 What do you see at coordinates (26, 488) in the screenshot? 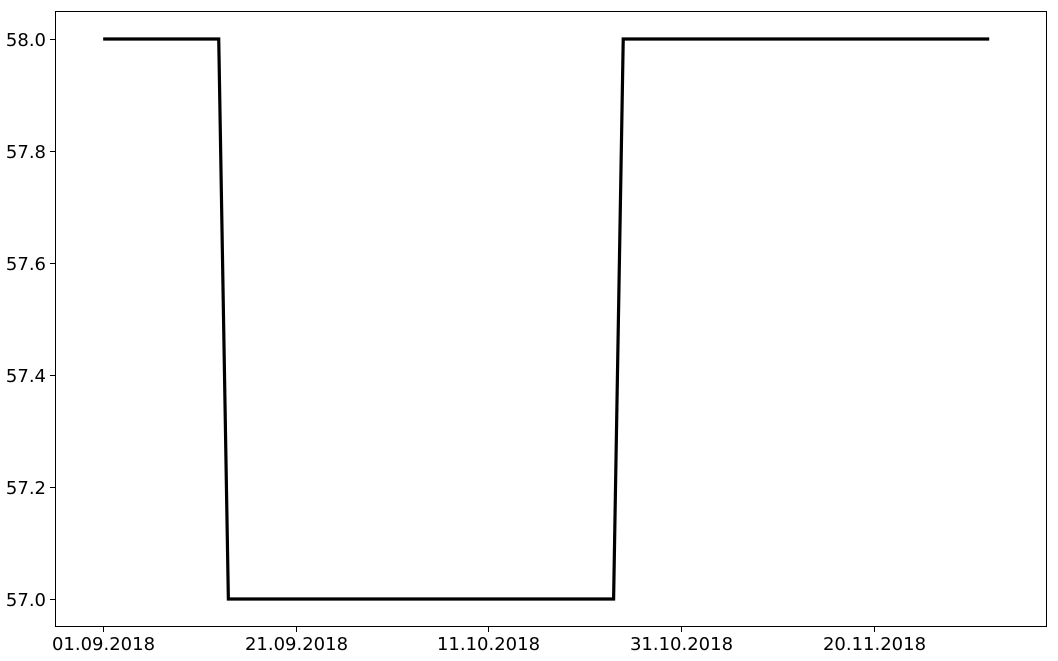
I see `y-tick-label: 57.2` at bounding box center [26, 488].